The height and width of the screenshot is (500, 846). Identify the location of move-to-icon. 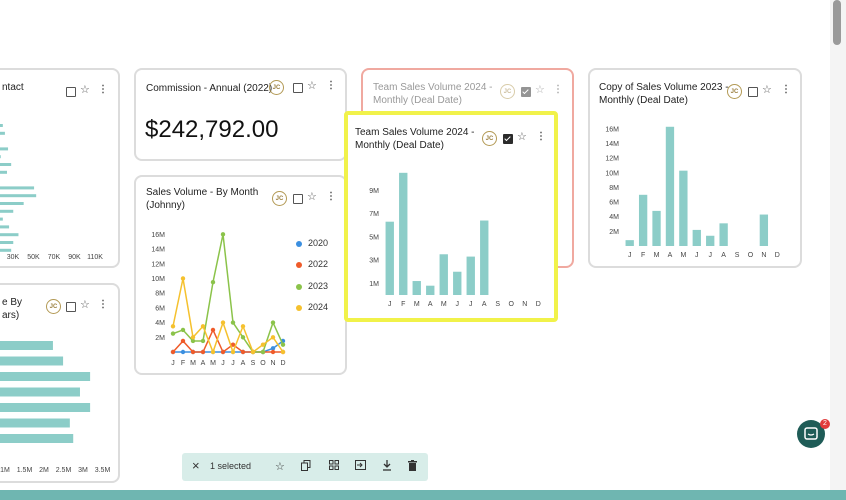
(360, 467).